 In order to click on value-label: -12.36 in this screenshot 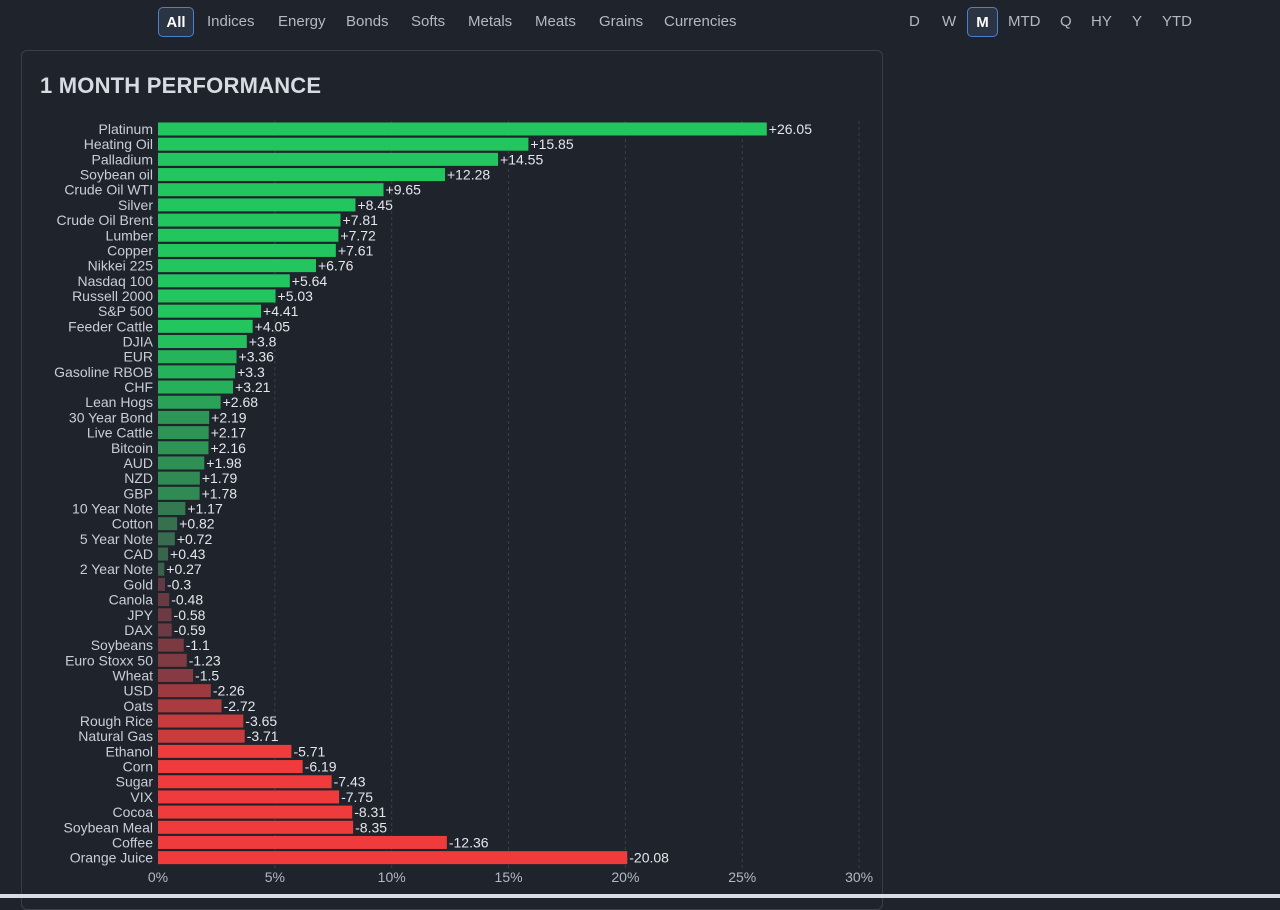, I will do `click(469, 842)`.